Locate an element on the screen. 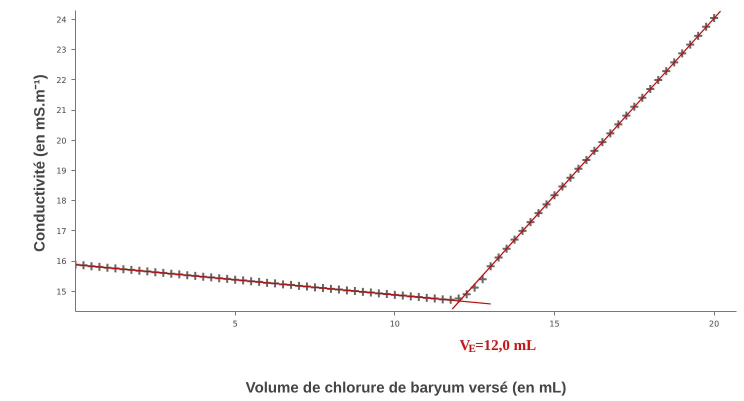  y-tick-label: 15 is located at coordinates (61, 291).